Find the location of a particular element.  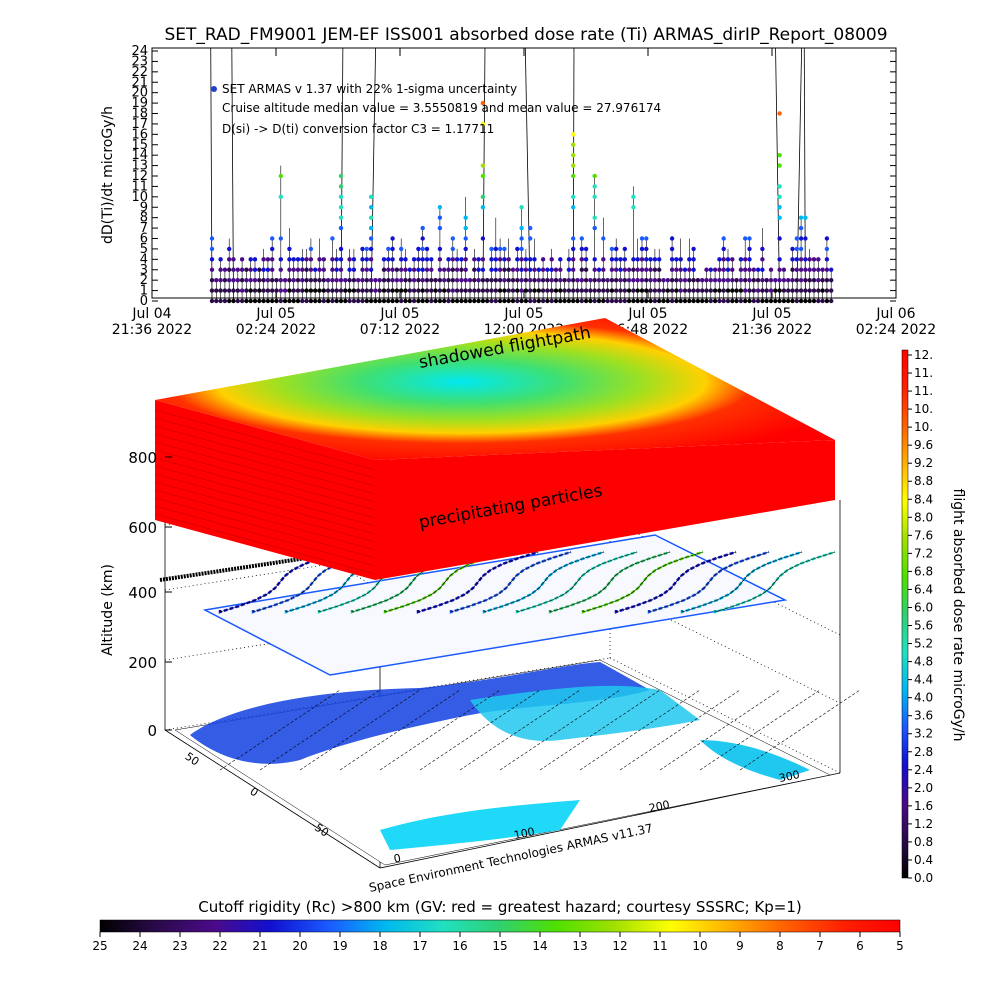

y-tick-label: 17 is located at coordinates (139, 124).